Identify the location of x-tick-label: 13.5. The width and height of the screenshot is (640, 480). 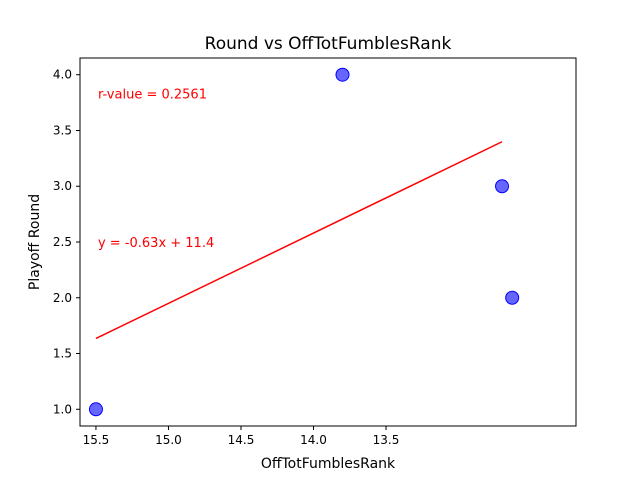
(386, 440).